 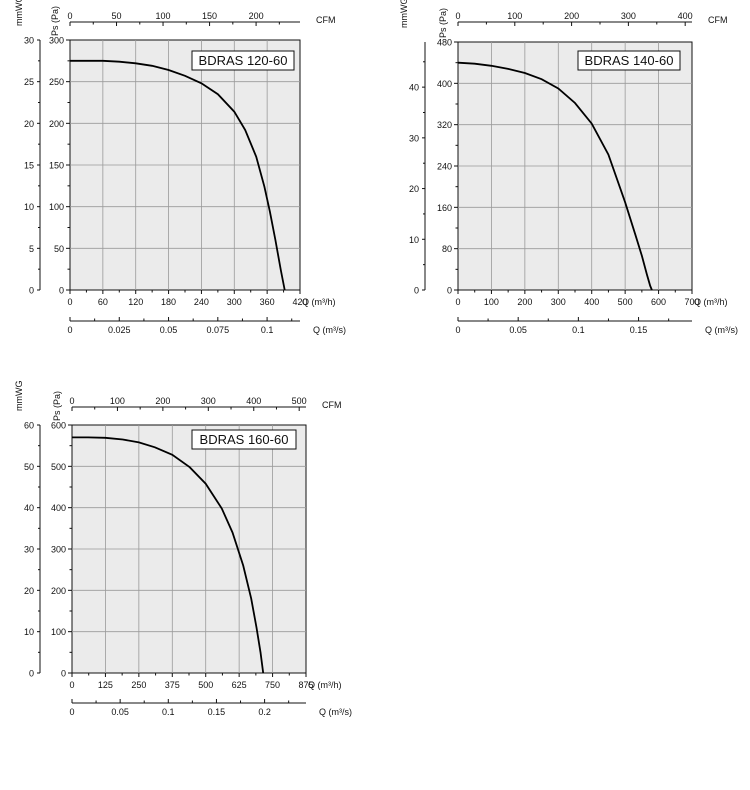 I want to click on y2-tick-label: 15, so click(x=29, y=166).